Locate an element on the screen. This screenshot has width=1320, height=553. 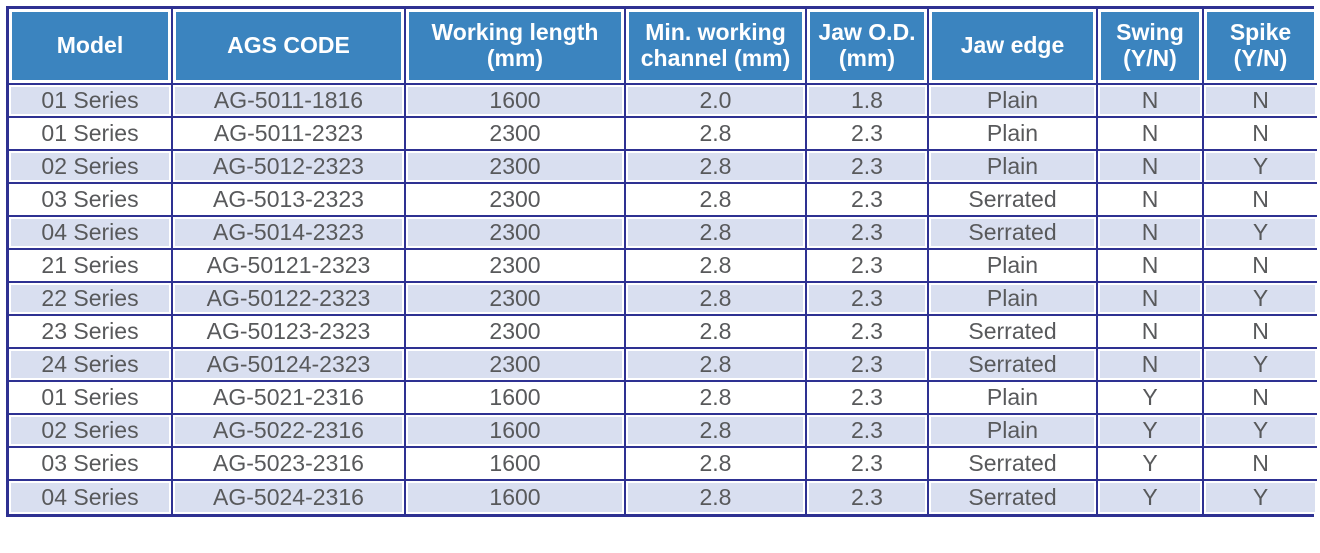
cell-min-working-channel: 2.0 is located at coordinates (716, 101).